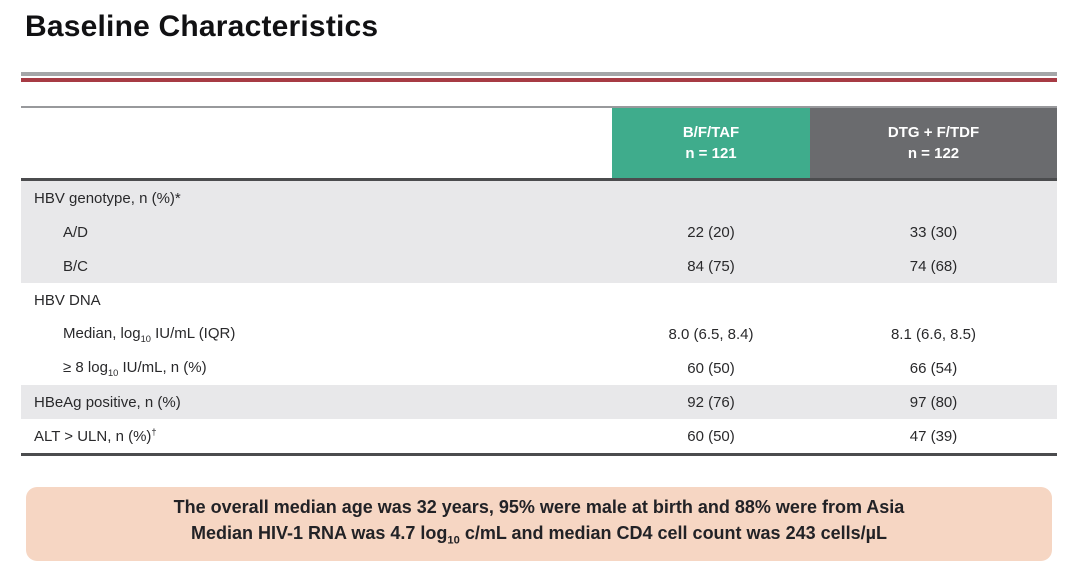 The height and width of the screenshot is (578, 1080). I want to click on row-value-bftaf: 22 (20), so click(711, 232).